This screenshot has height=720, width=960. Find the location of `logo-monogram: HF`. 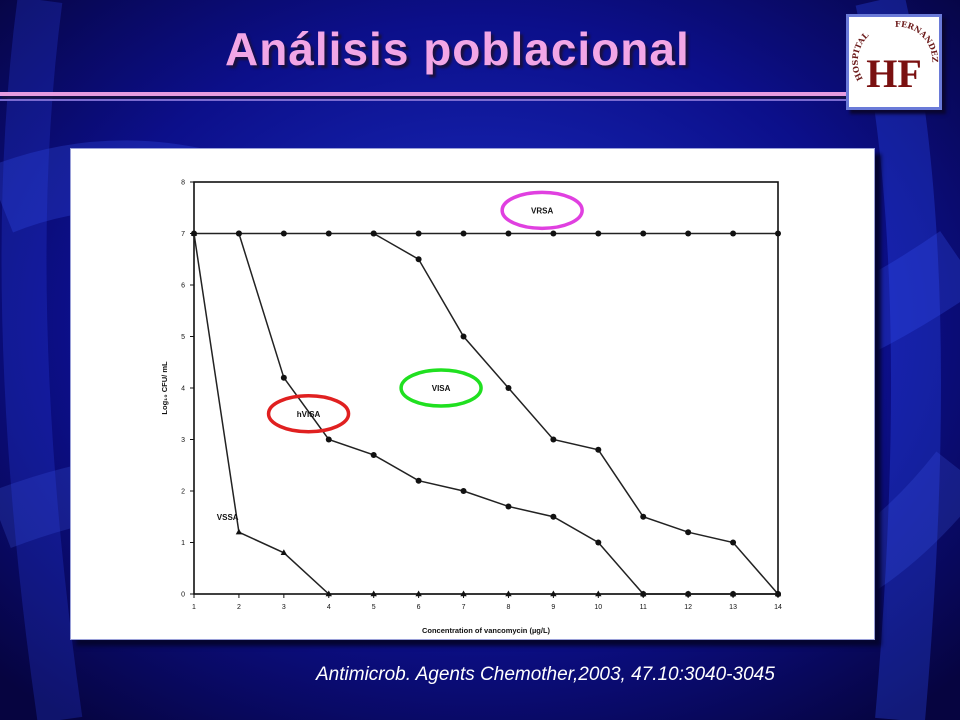

logo-monogram: HF is located at coordinates (894, 73).